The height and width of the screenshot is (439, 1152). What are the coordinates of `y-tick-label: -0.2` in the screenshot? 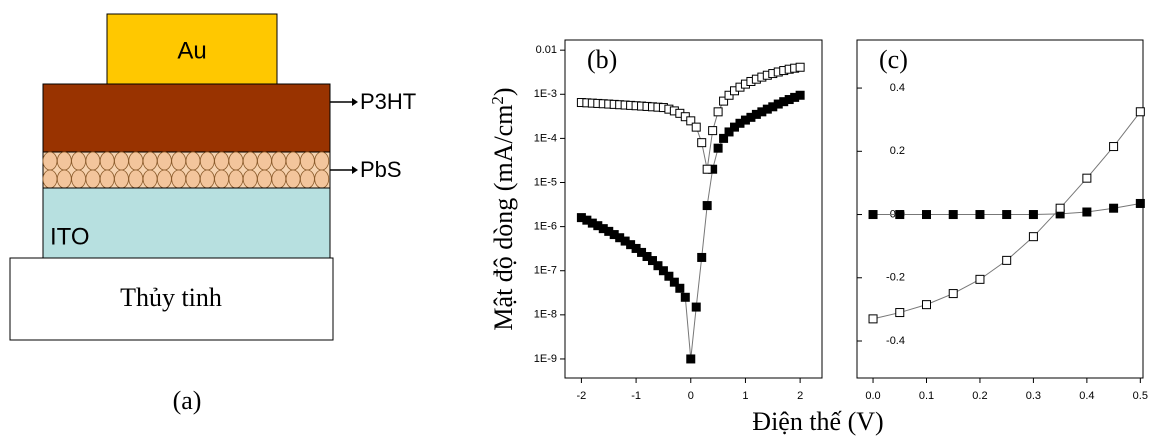 It's located at (895, 278).